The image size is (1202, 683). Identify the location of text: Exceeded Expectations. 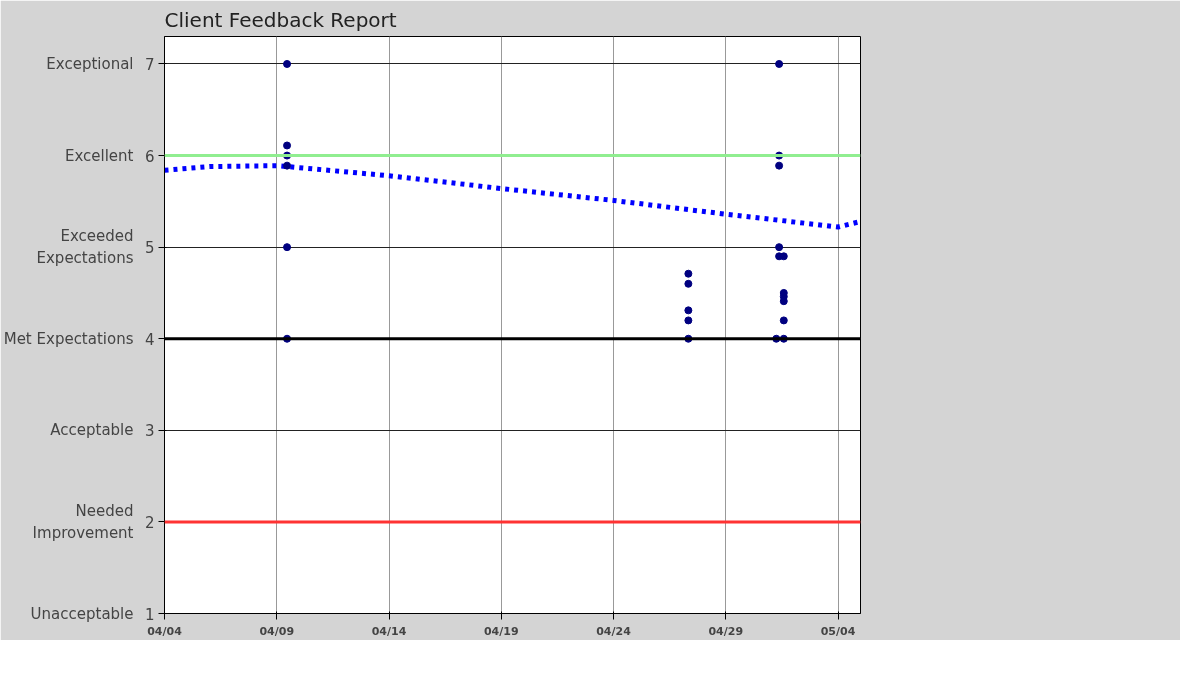
(85, 247).